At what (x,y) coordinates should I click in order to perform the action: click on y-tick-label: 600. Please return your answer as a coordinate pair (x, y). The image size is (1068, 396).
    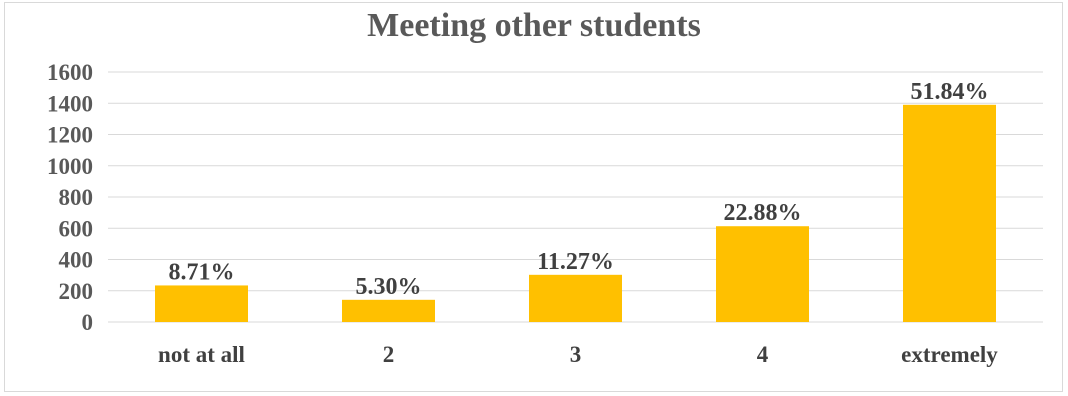
    Looking at the image, I should click on (76, 228).